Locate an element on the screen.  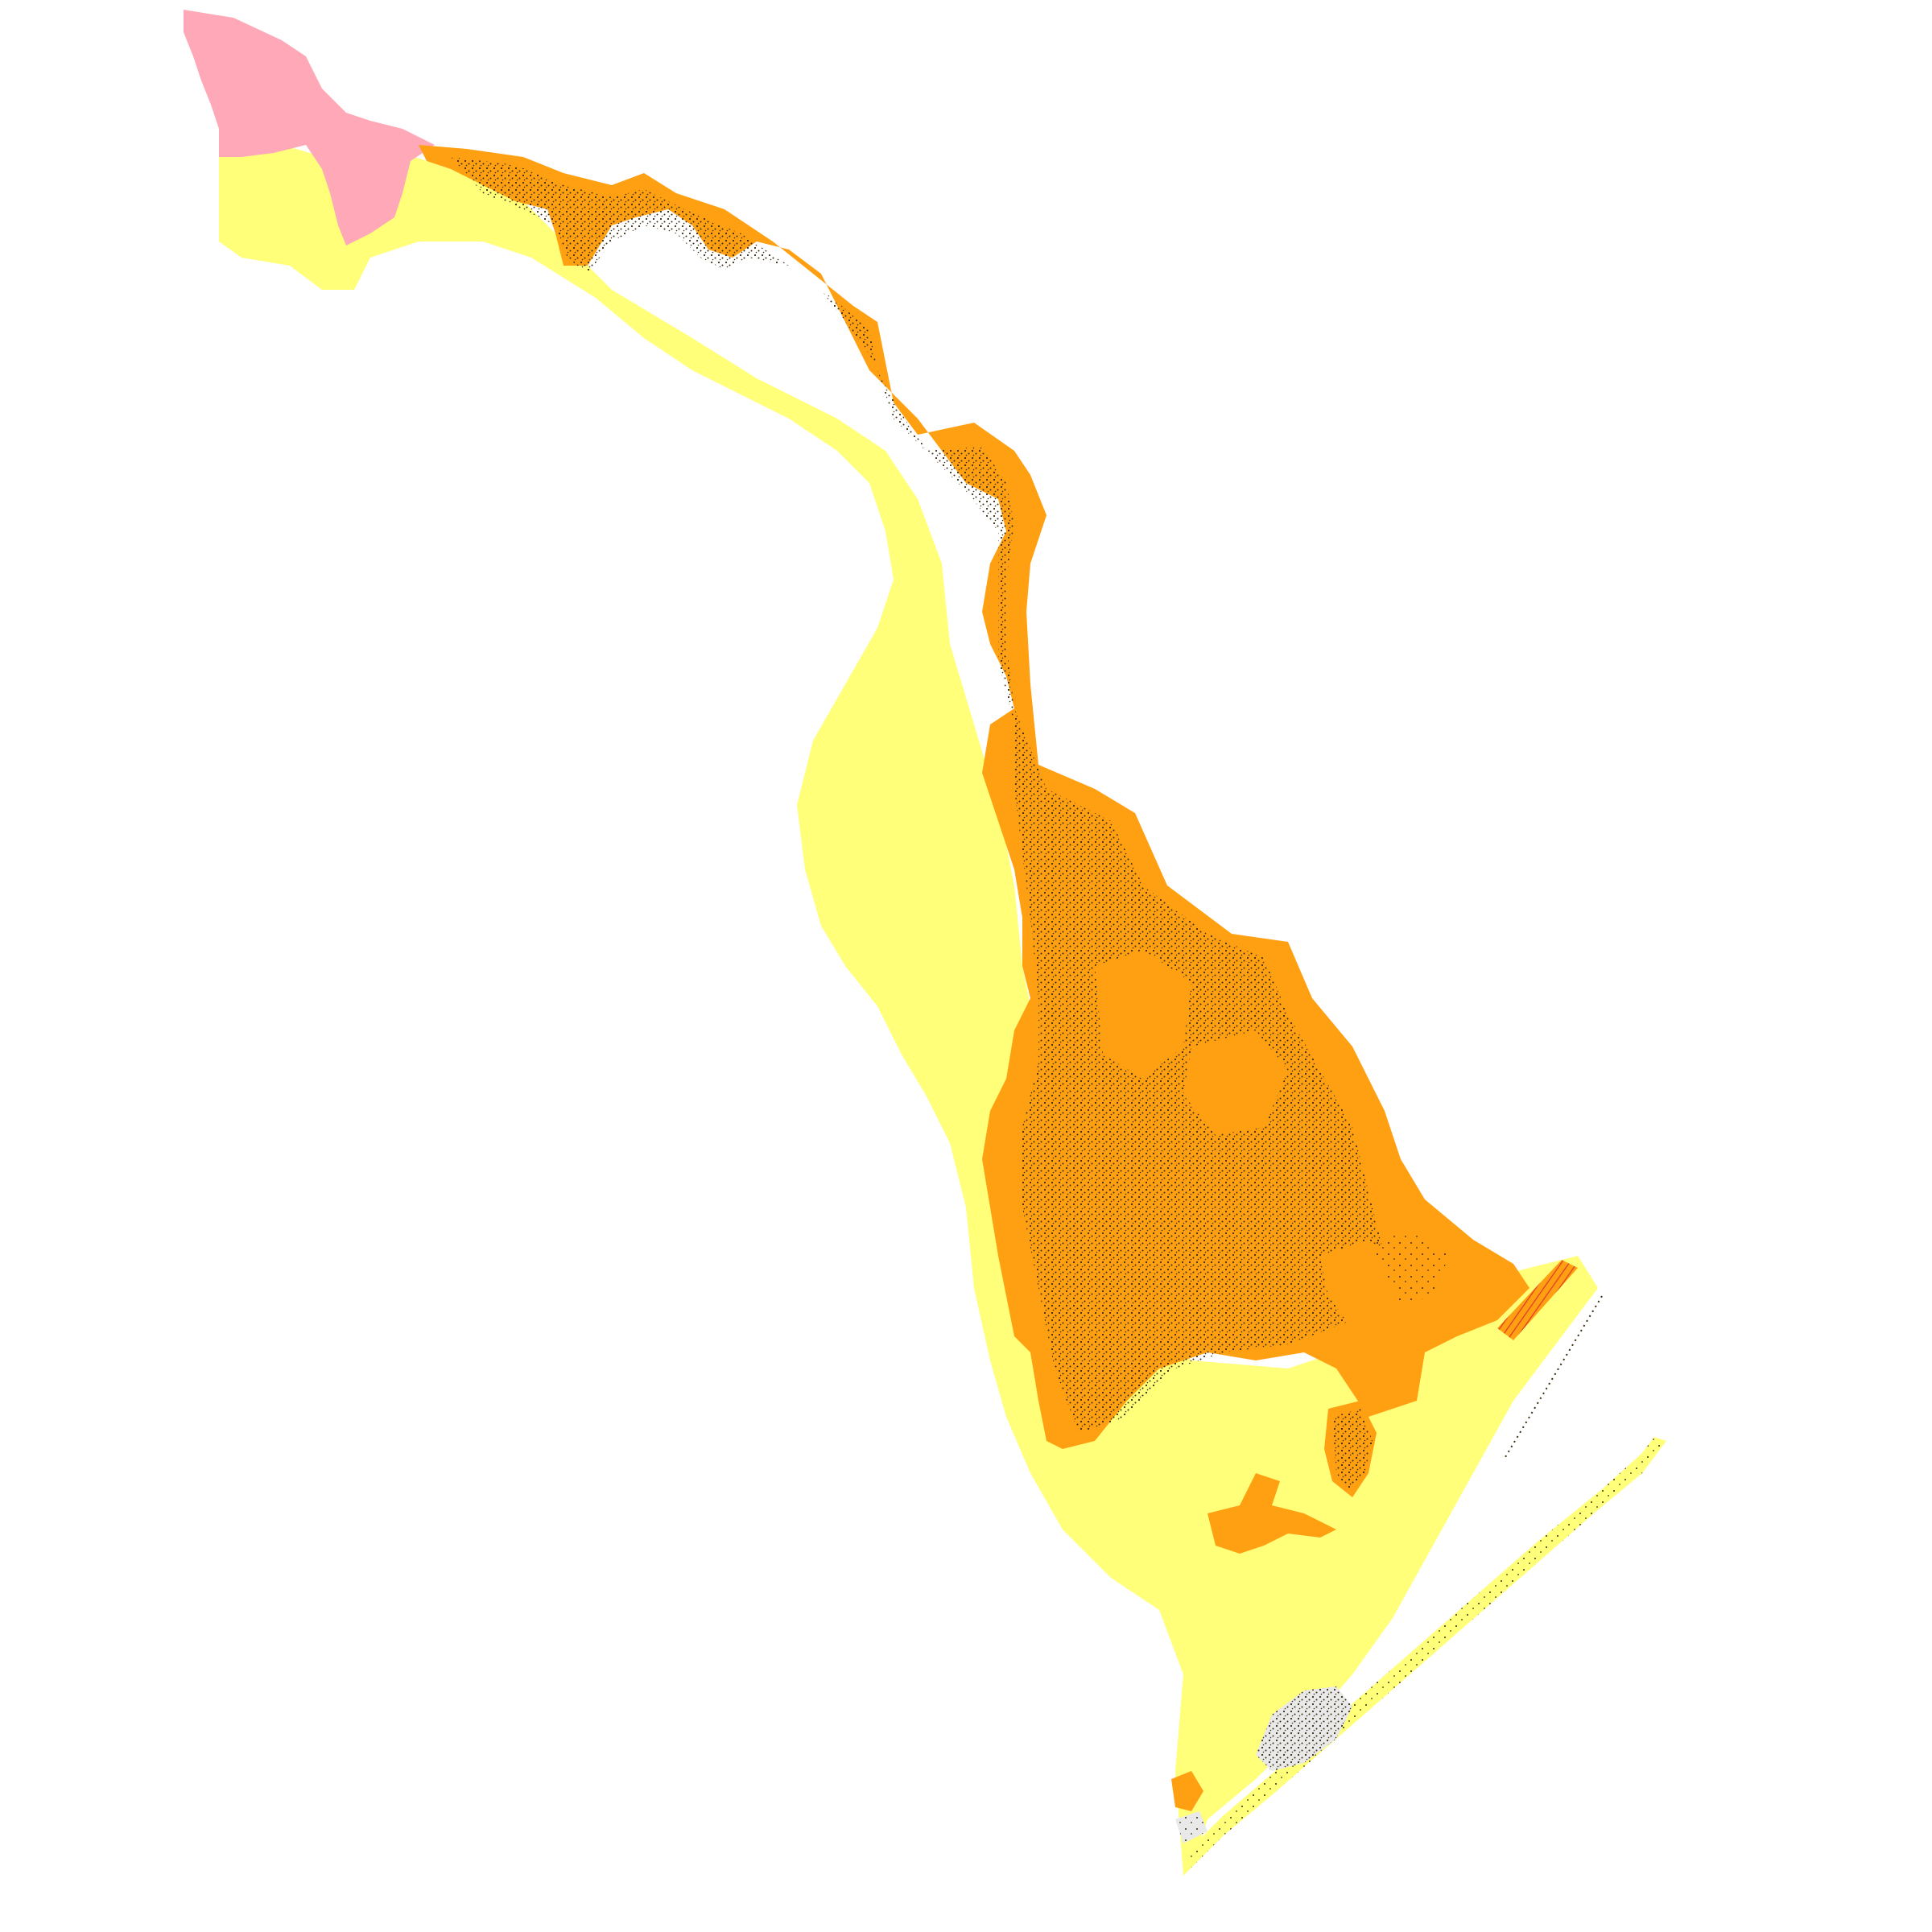
region-urban-patch is located at coordinates (1263, 1765).